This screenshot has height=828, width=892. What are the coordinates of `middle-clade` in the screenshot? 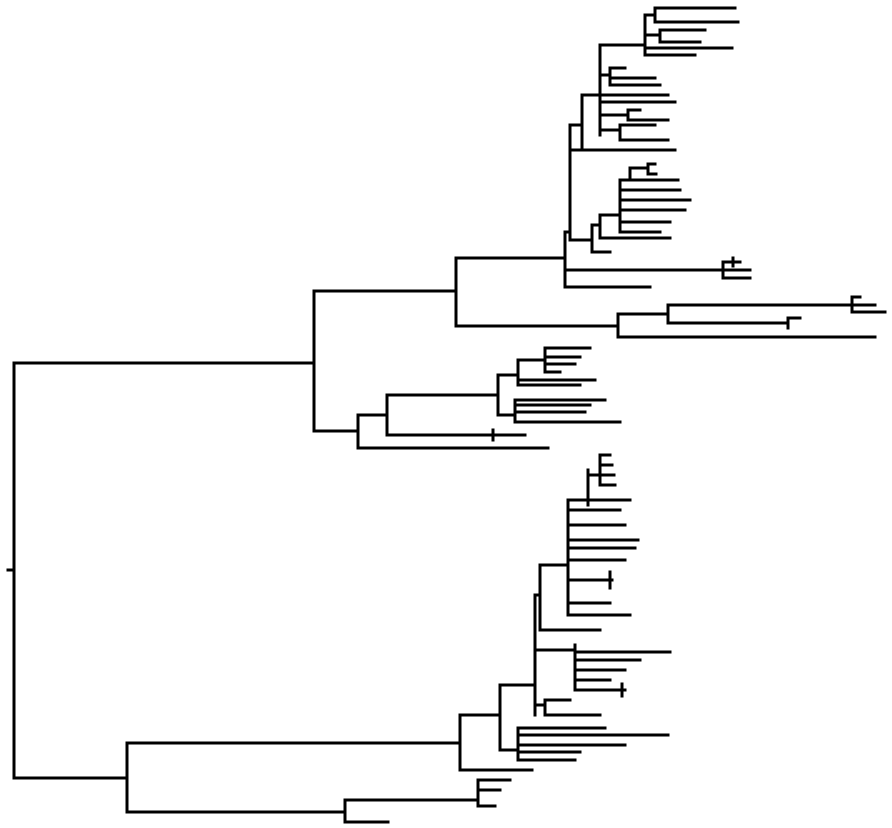 It's located at (467, 398).